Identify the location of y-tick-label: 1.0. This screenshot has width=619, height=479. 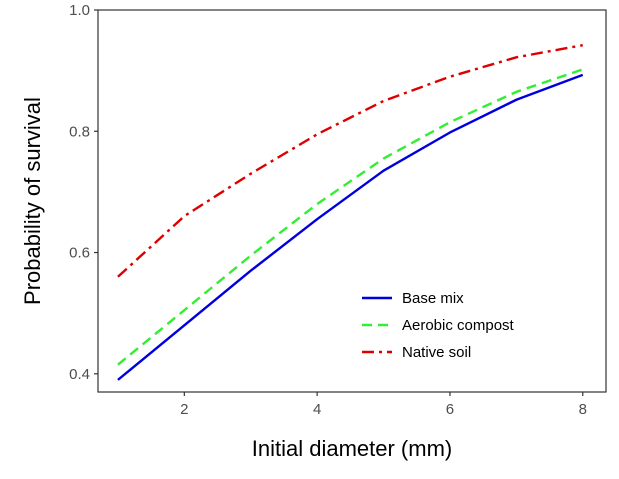
(79, 10).